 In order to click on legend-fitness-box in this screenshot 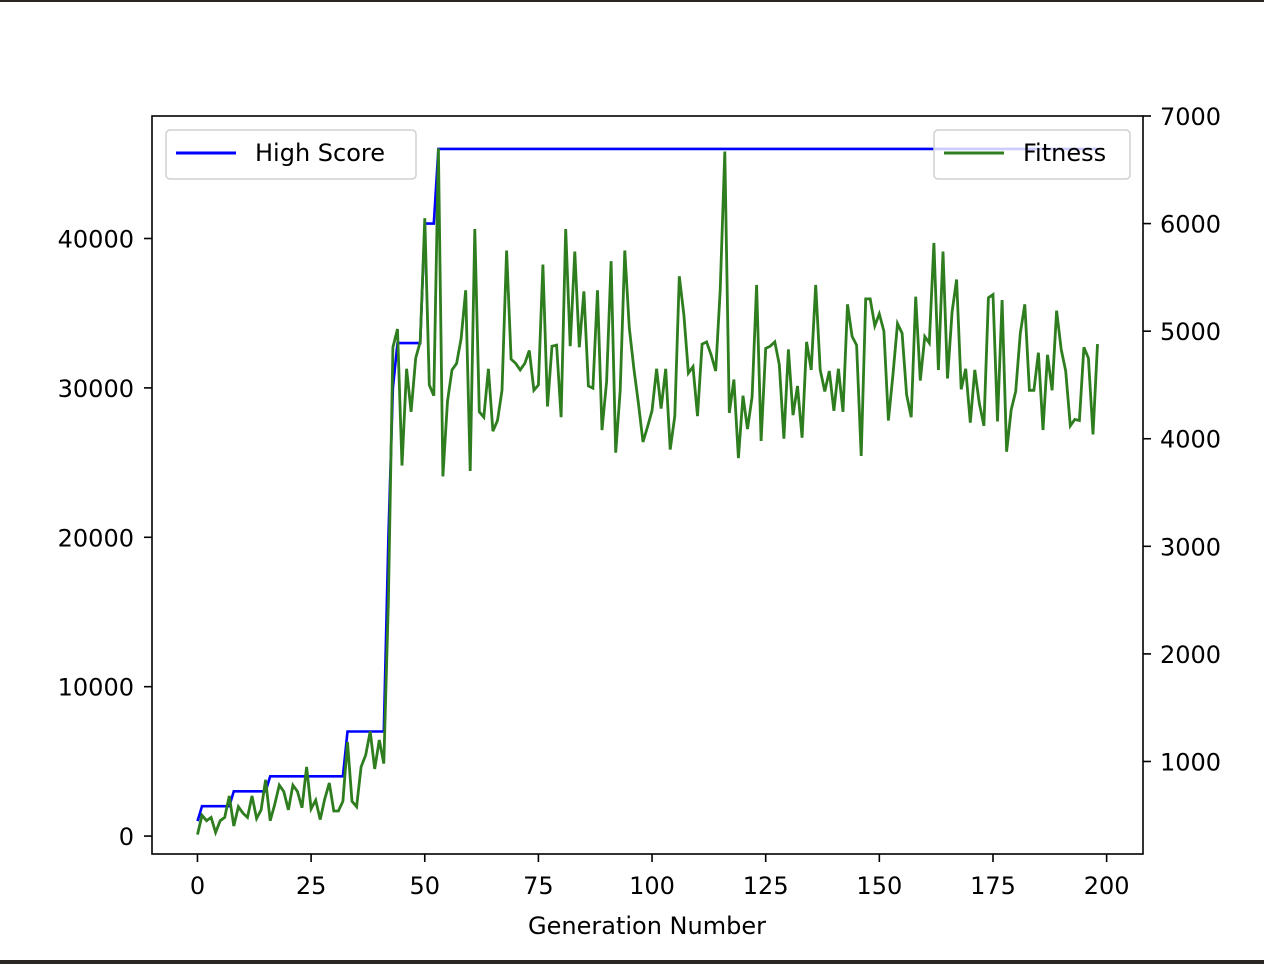, I will do `click(1032, 154)`.